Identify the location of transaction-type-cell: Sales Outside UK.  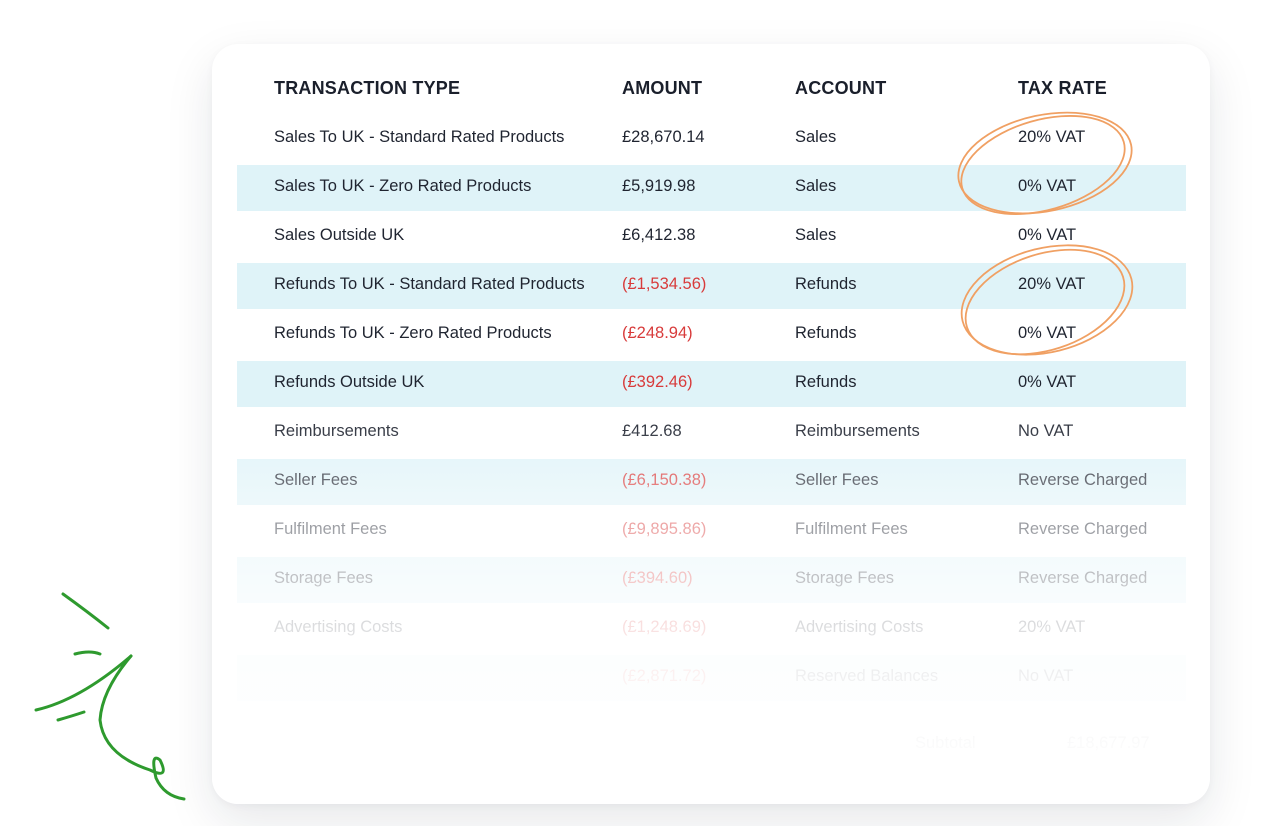
(339, 235).